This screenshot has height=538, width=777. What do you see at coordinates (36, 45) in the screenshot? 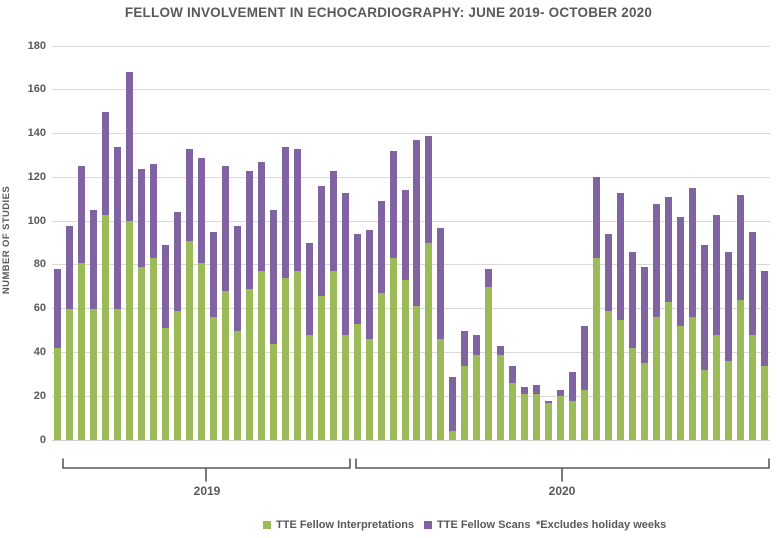
I see `y-tick-label-180: 180` at bounding box center [36, 45].